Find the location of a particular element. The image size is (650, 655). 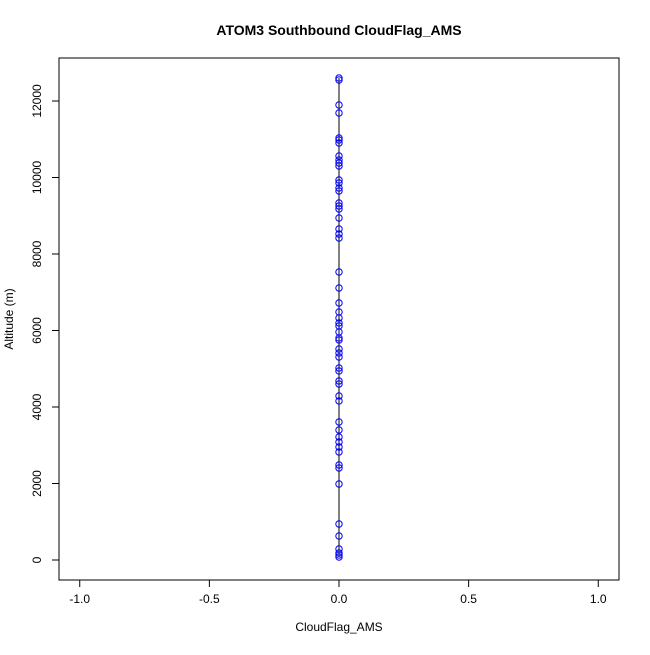

chart-title: ATOM3 Southbound CloudFlag_AMS is located at coordinates (338, 30).